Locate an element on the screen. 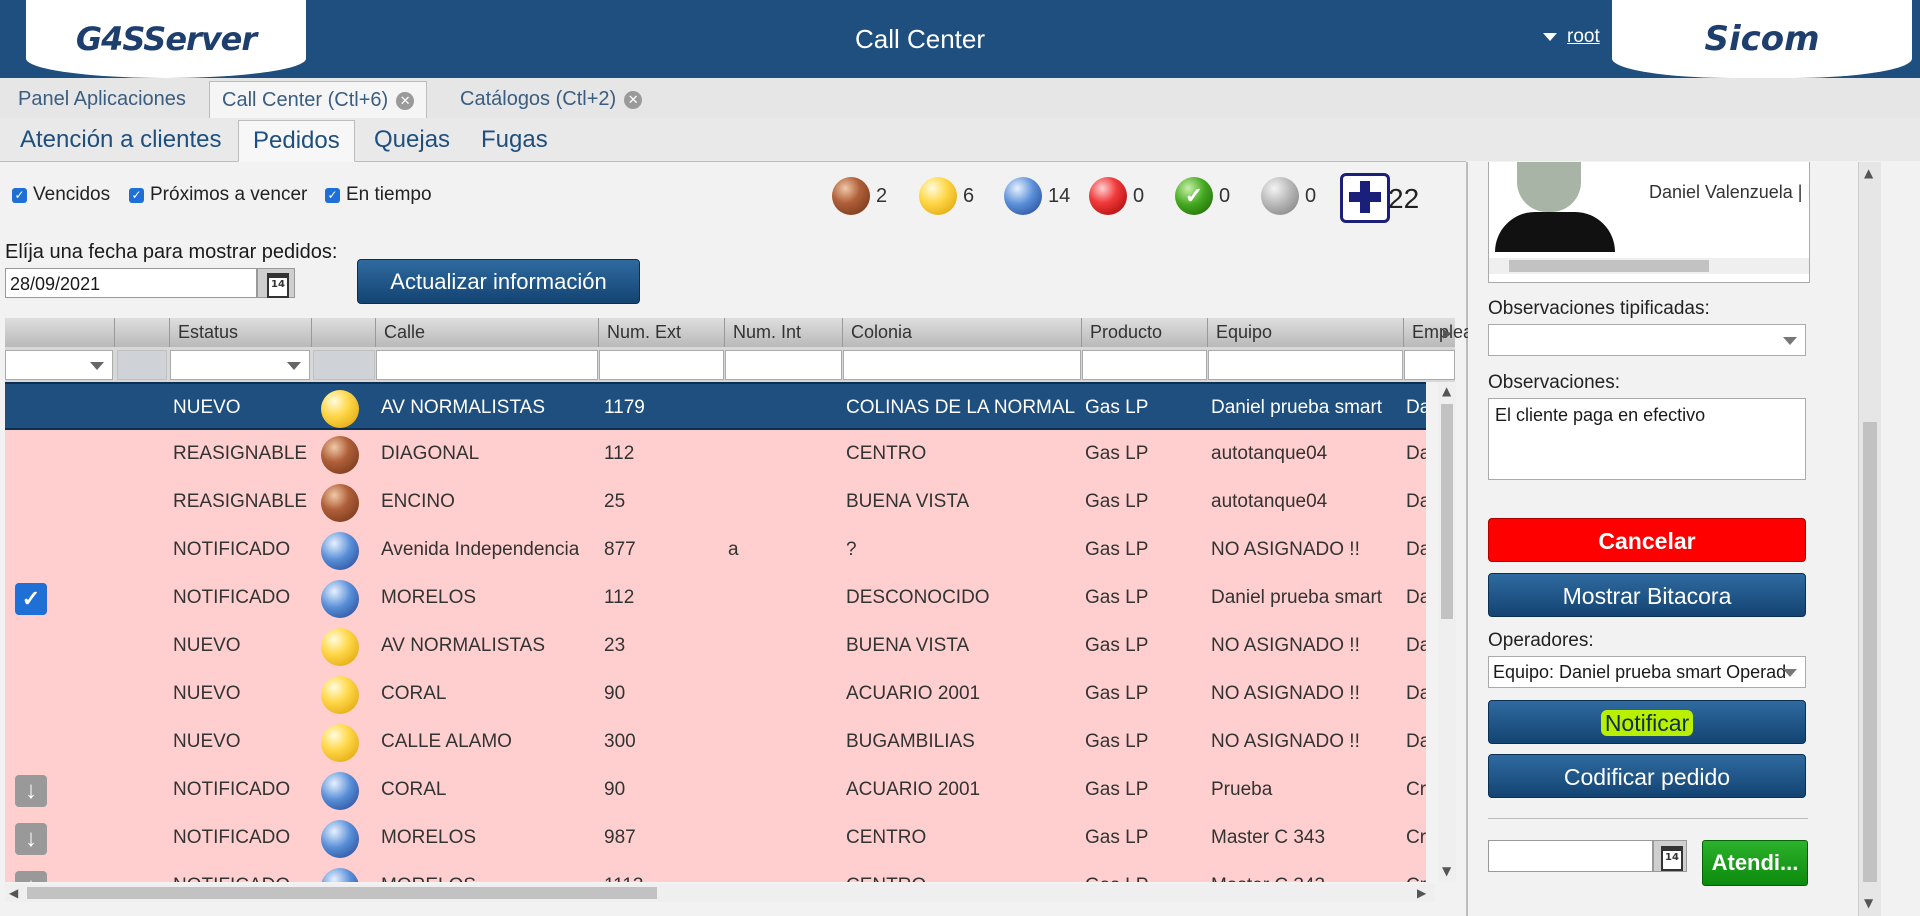  user-link: root is located at coordinates (1583, 36).